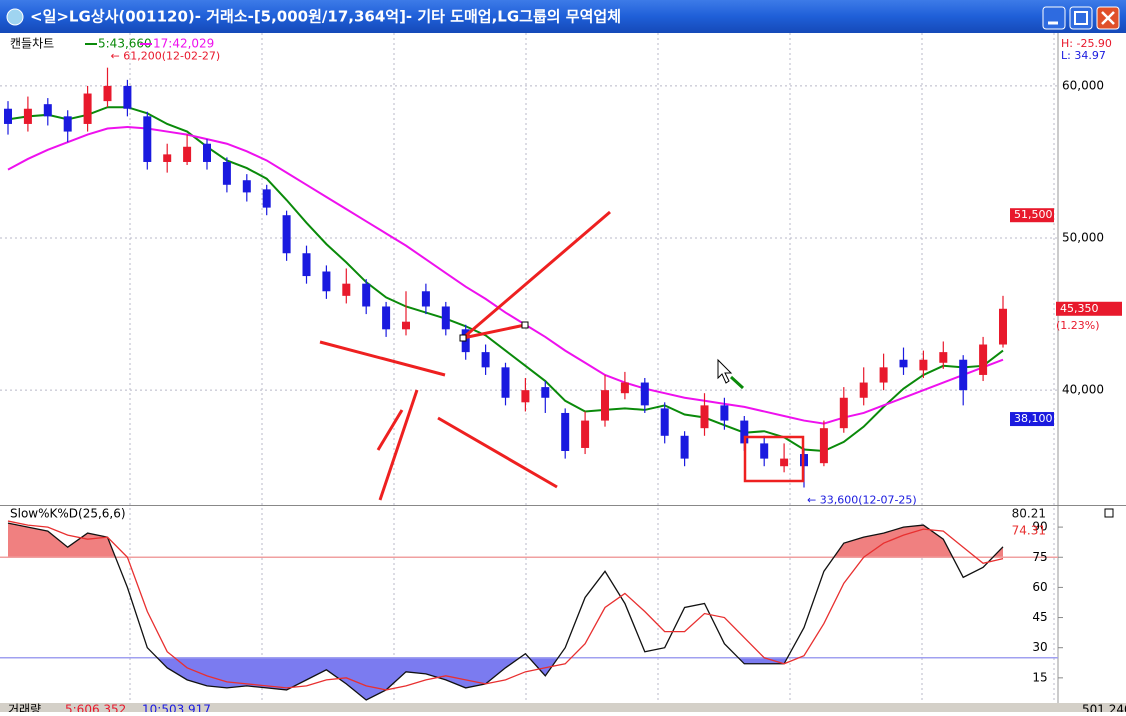  Describe the element at coordinates (1039, 647) in the screenshot. I see `y-tick-label: 30` at that location.